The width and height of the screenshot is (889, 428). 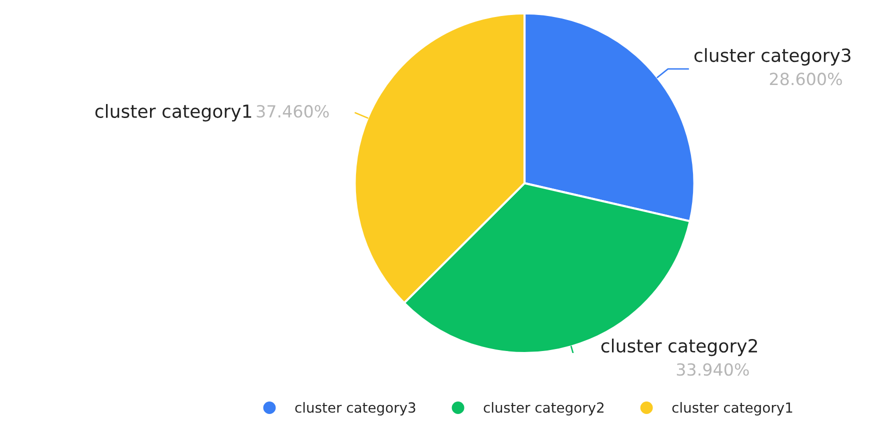 I want to click on data-label: 33.940%, so click(x=712, y=369).